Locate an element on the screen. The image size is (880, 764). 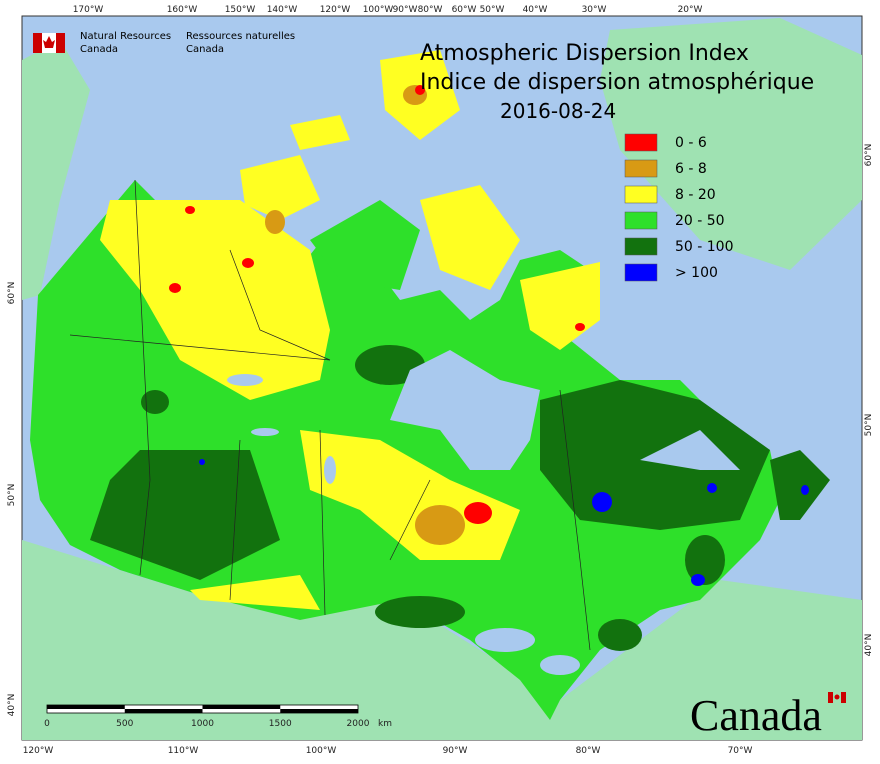
agency-fr: Ressources naturelles is located at coordinates (240, 36).